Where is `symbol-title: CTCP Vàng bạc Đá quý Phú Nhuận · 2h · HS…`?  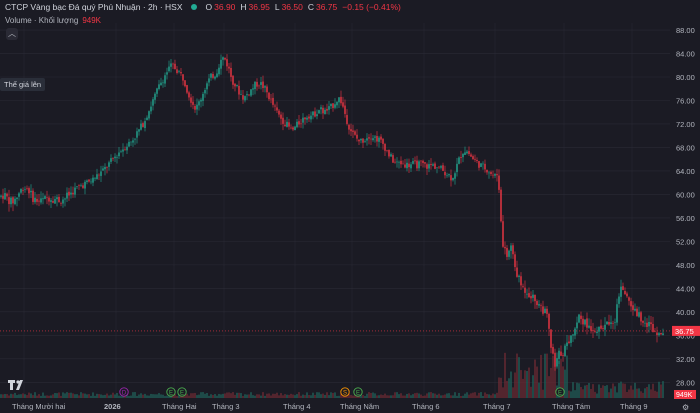 symbol-title: CTCP Vàng bạc Đá quý Phú Nhuận · 2h · HS… is located at coordinates (94, 7).